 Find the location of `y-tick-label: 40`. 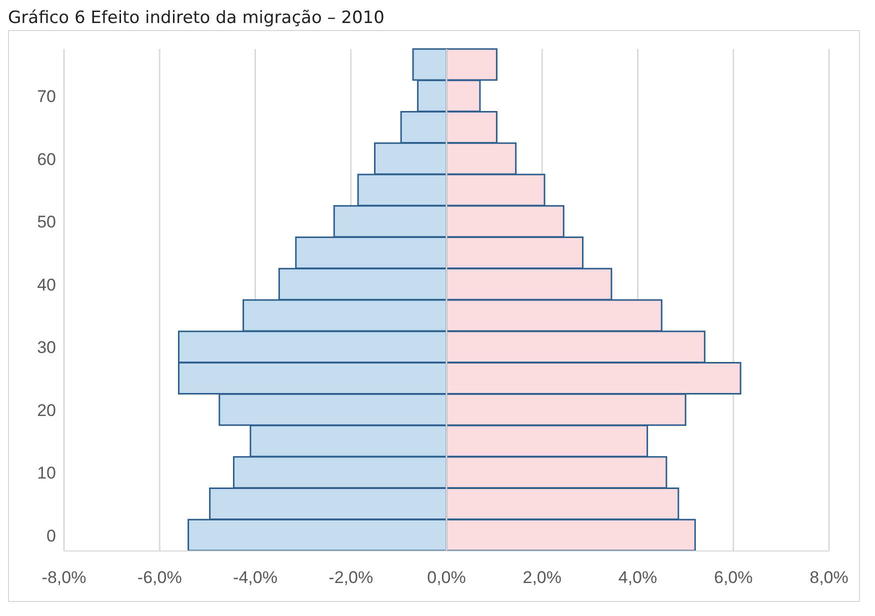

y-tick-label: 40 is located at coordinates (46, 284).